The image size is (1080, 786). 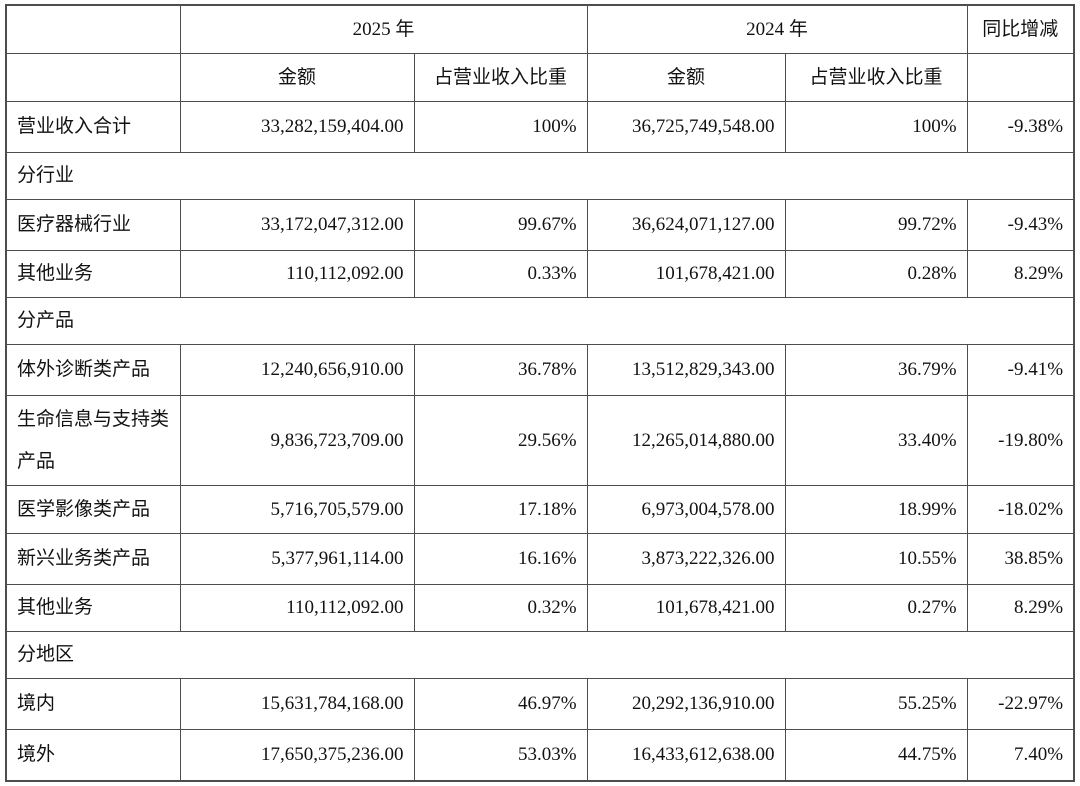 What do you see at coordinates (1020, 370) in the screenshot?
I see `yoy-cell: -9.41%` at bounding box center [1020, 370].